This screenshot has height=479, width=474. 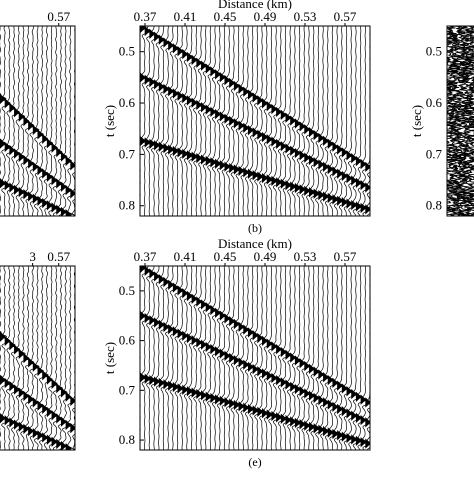 I want to click on x-tick-label: 3, so click(x=32, y=256).